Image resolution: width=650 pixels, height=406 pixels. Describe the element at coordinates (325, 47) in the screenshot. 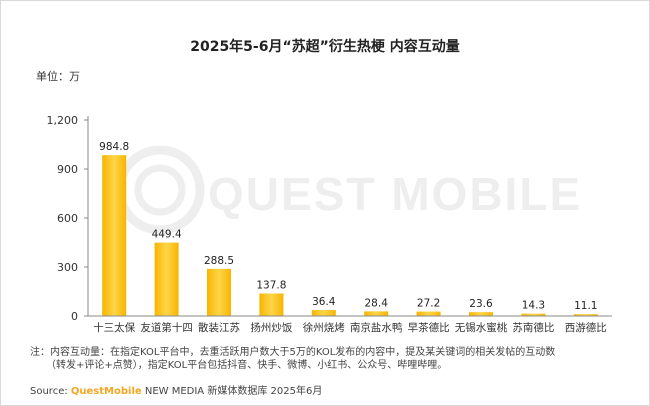

I see `chart-title: 2025年5-6月“苏超”衍生热梗 内容互动量` at that location.